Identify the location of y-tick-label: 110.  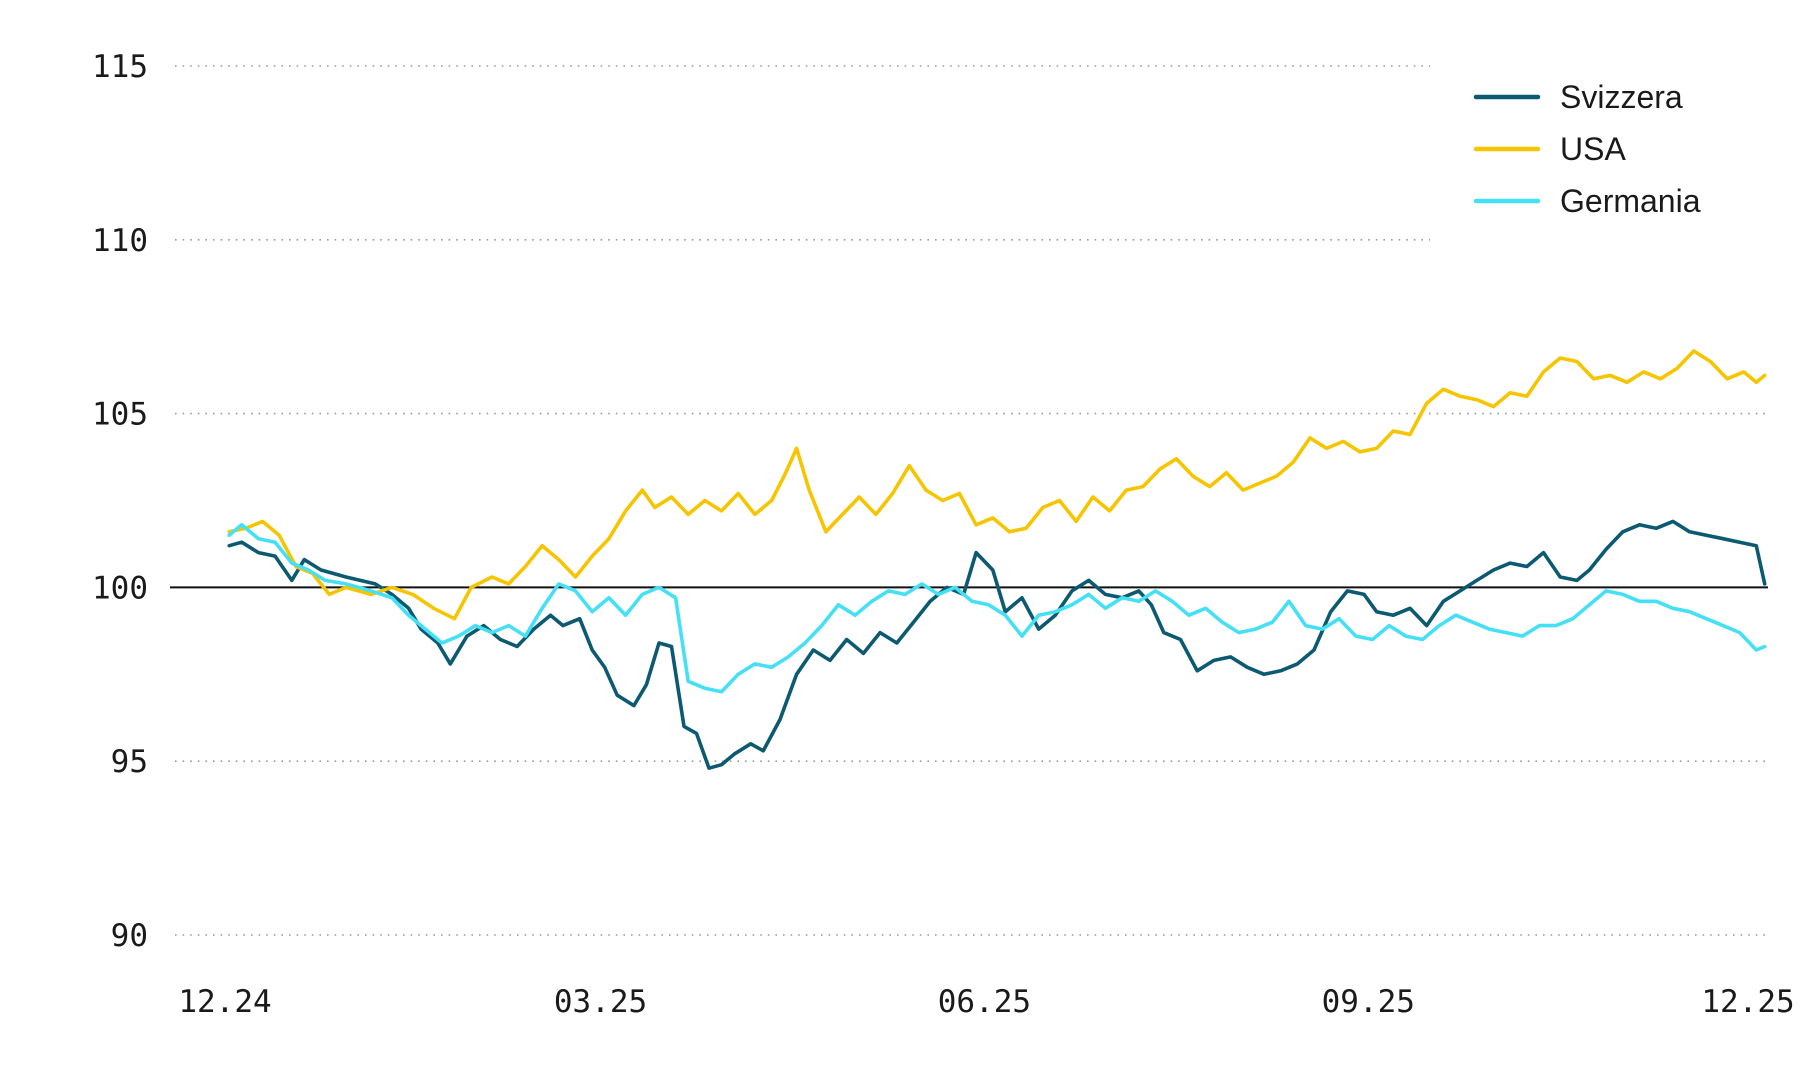
(120, 241).